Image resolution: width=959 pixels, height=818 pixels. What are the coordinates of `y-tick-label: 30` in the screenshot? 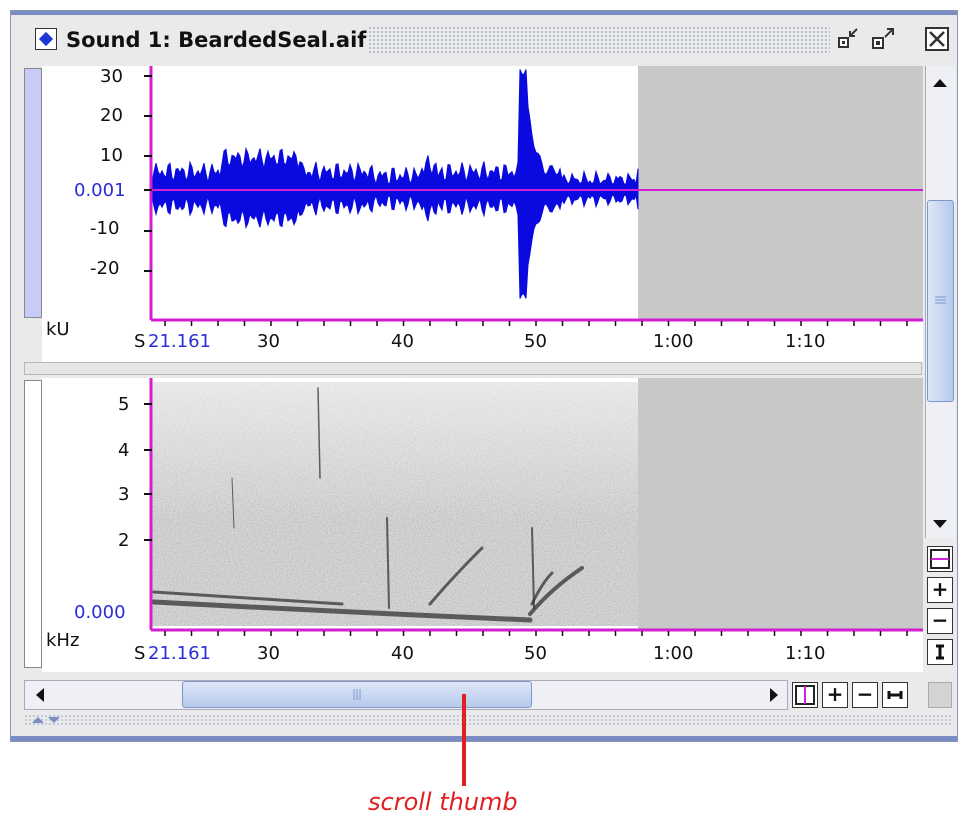 It's located at (111, 76).